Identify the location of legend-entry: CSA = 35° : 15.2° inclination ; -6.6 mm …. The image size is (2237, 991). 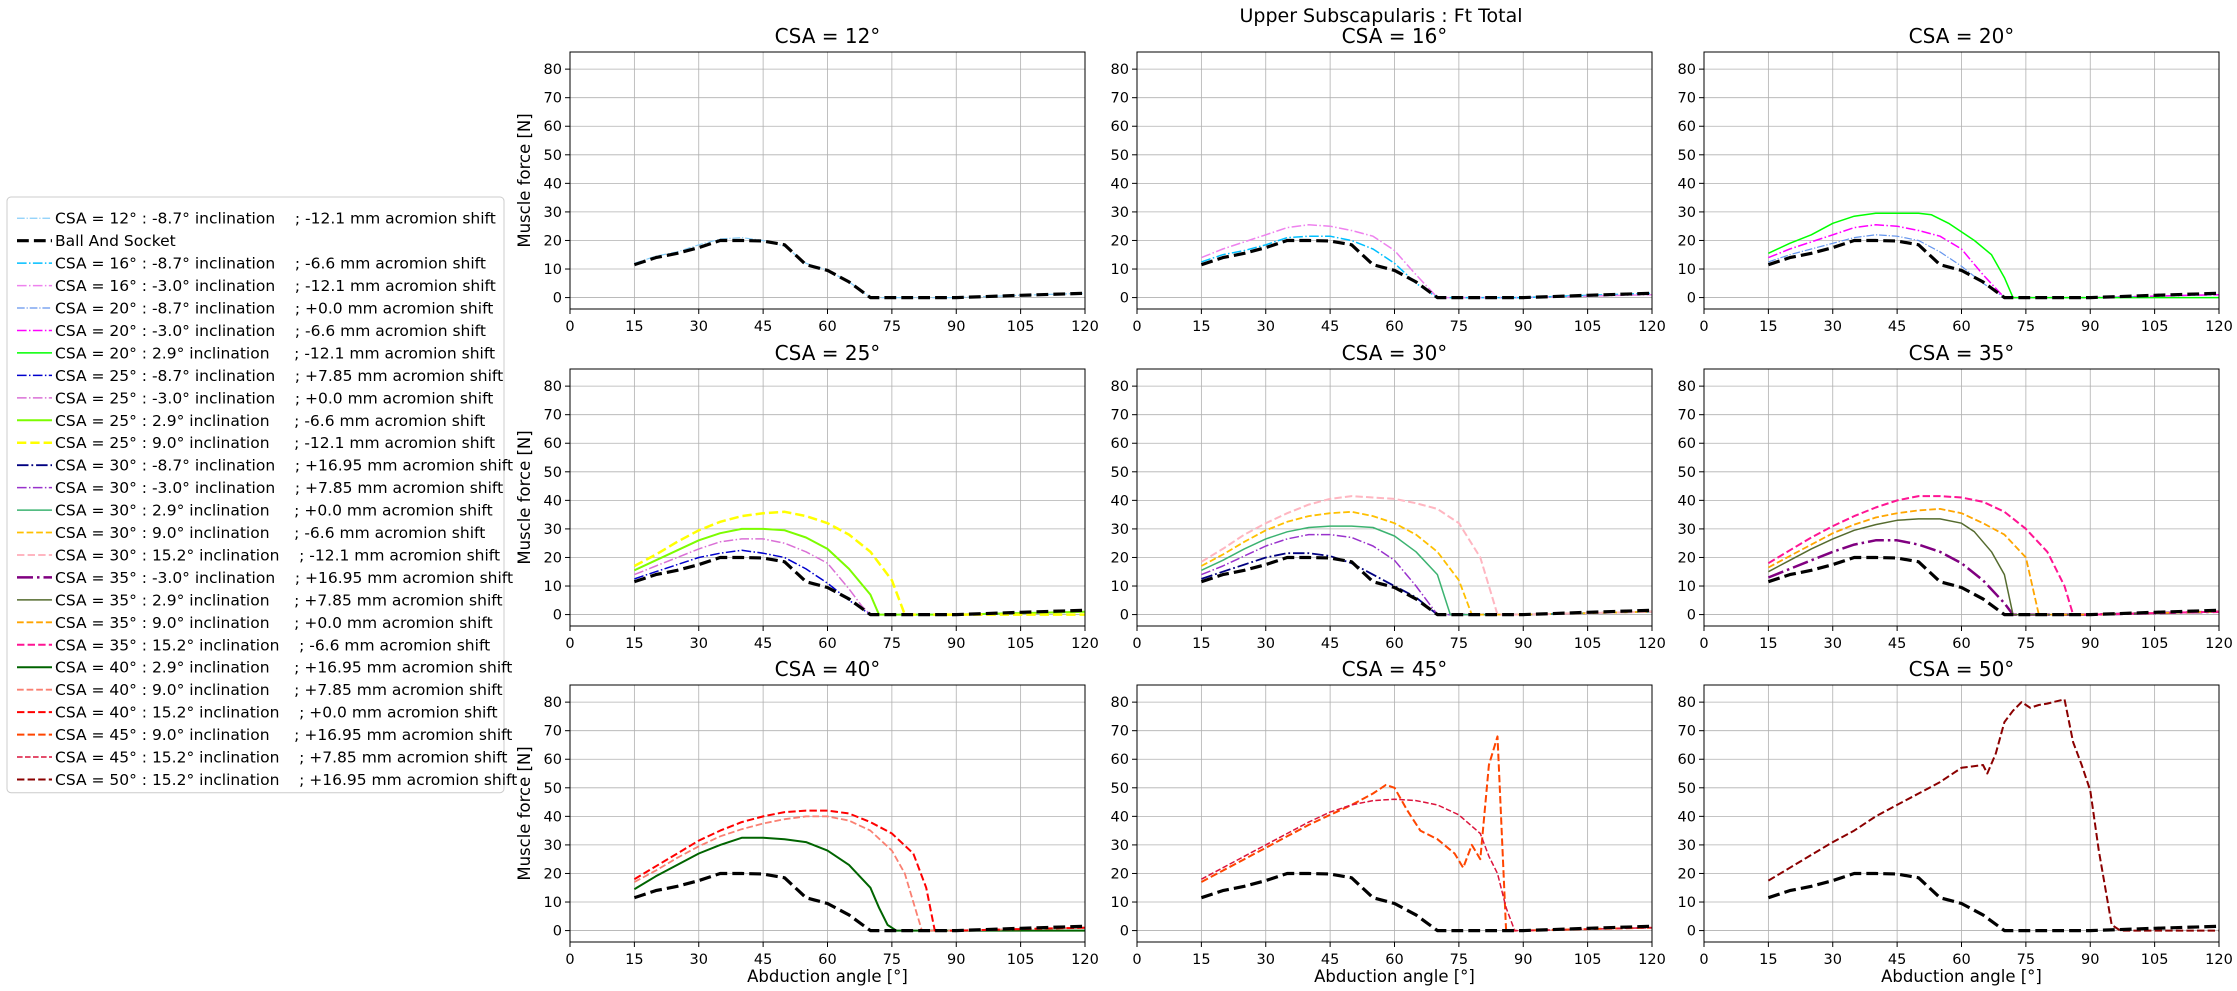
(253, 645).